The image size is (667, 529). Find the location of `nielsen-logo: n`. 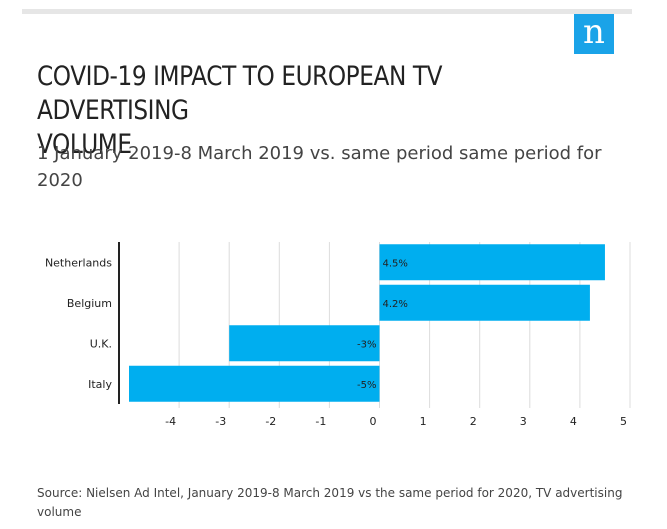

nielsen-logo: n is located at coordinates (594, 34).